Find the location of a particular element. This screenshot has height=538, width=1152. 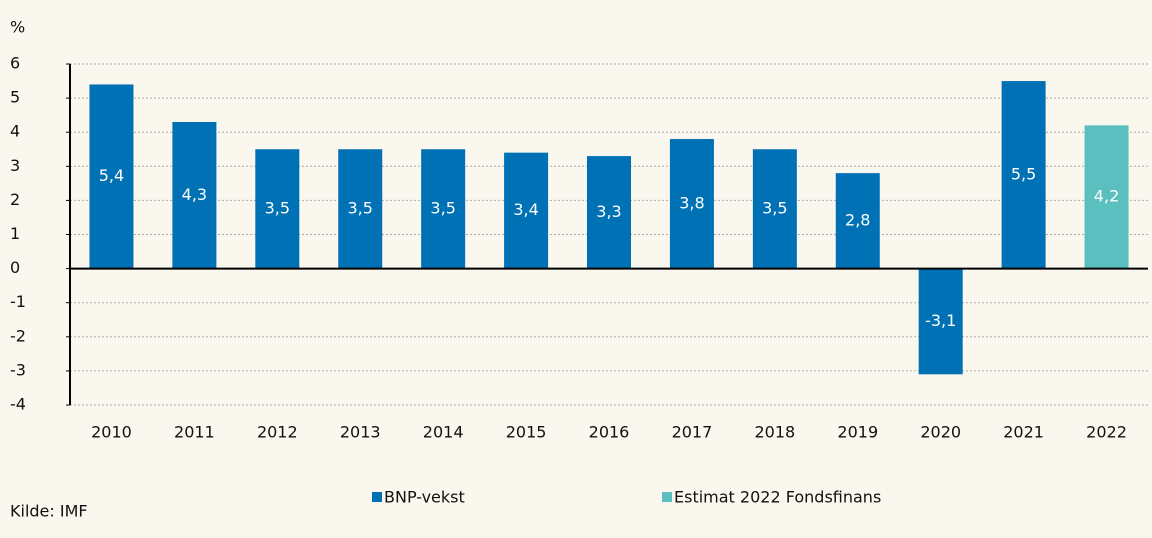

x-tick-label: 2010 is located at coordinates (111, 432).